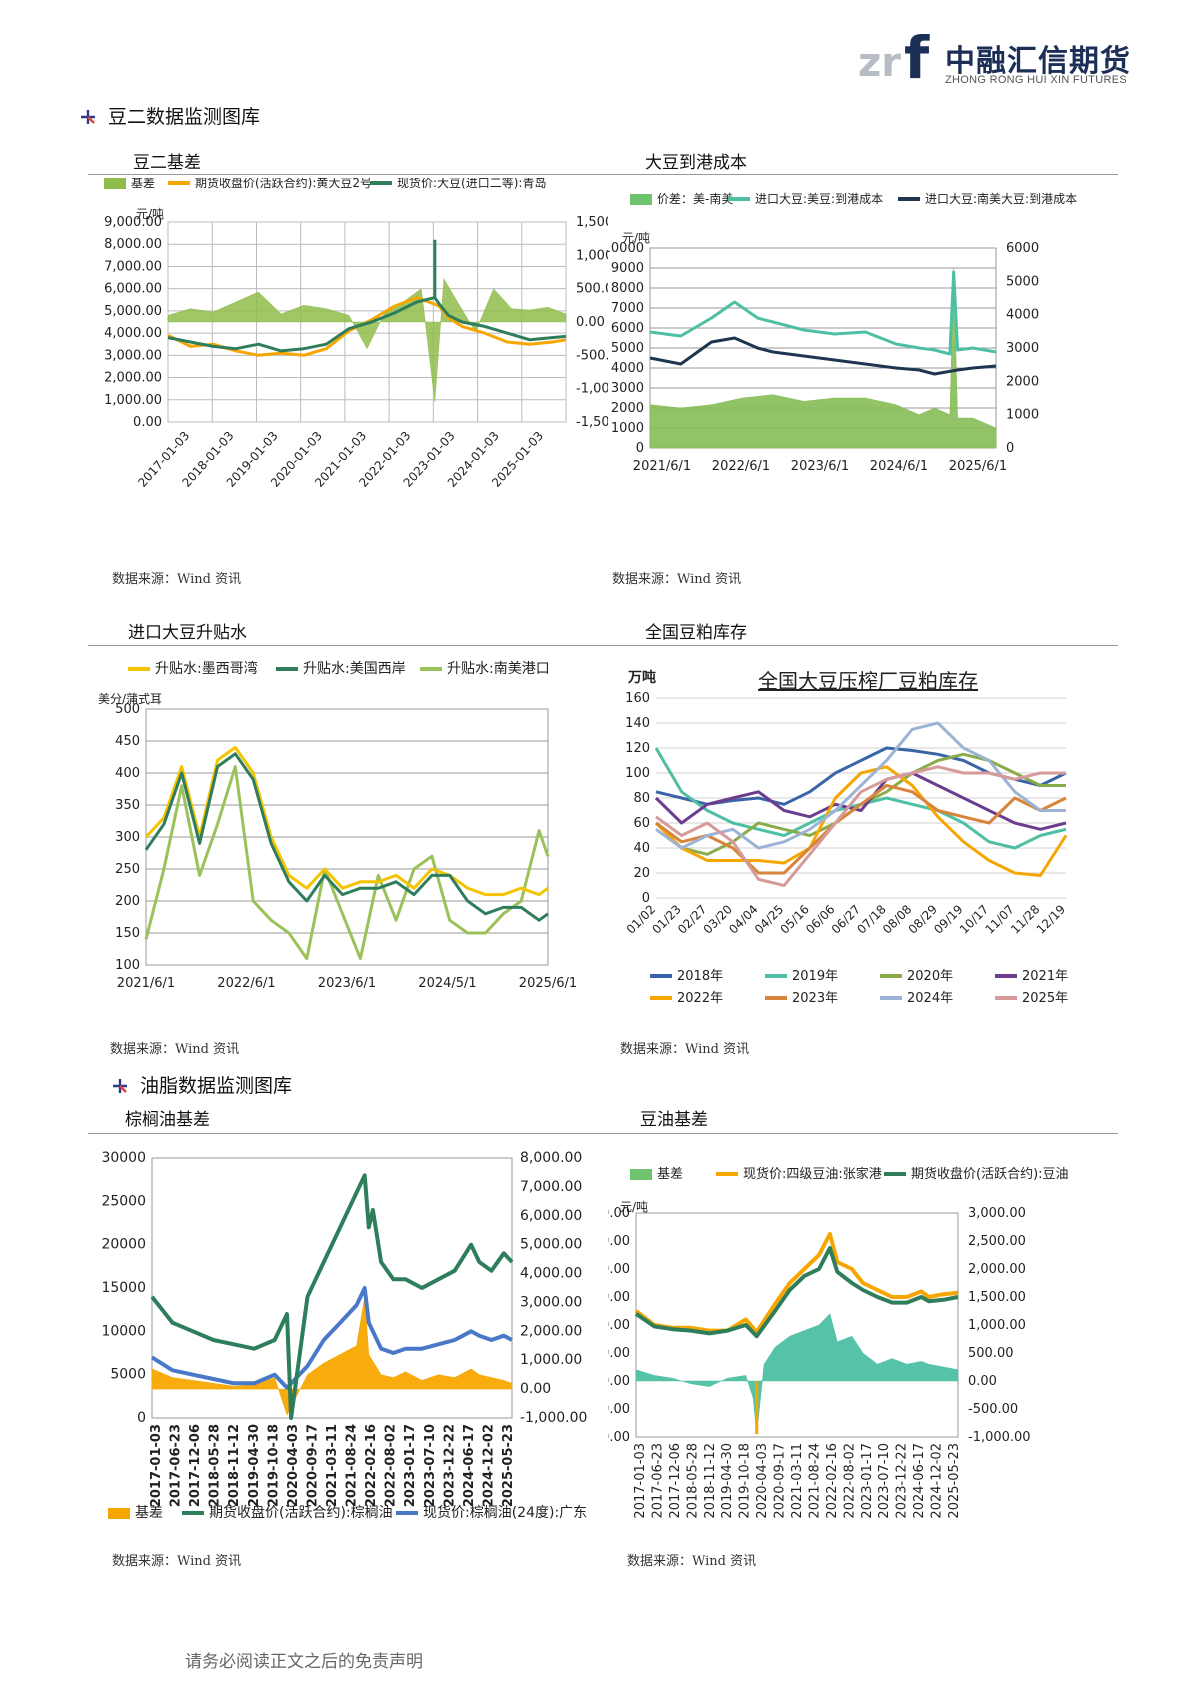 Image resolution: width=1190 pixels, height=1683 pixels. Describe the element at coordinates (195, 1465) in the screenshot. I see `x-tick-label: 2017-12-06` at that location.